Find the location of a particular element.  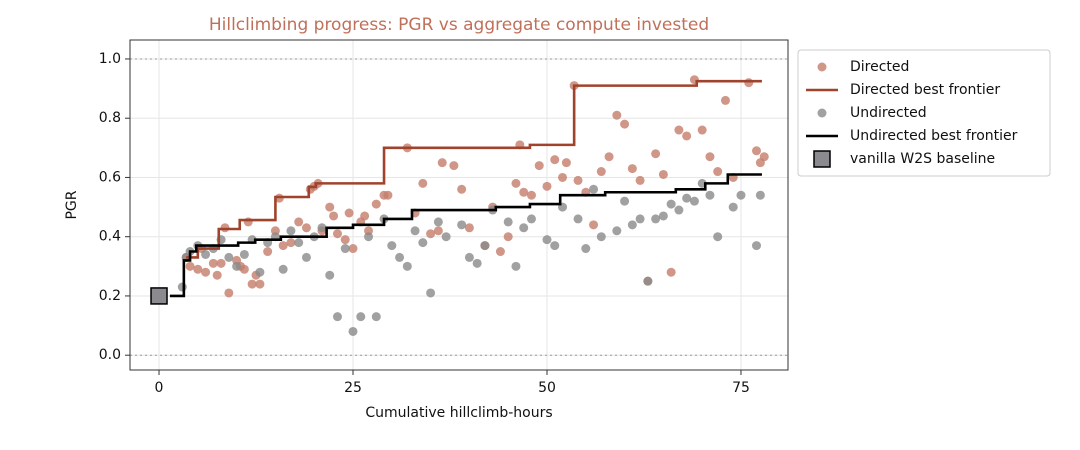

y-axis-label: PGR is located at coordinates (72, 204).